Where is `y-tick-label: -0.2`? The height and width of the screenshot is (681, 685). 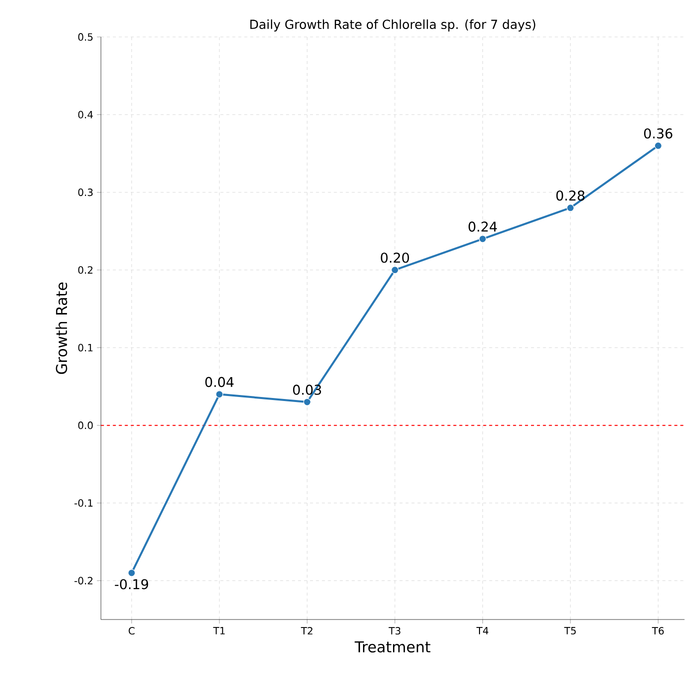 y-tick-label: -0.2 is located at coordinates (83, 580).